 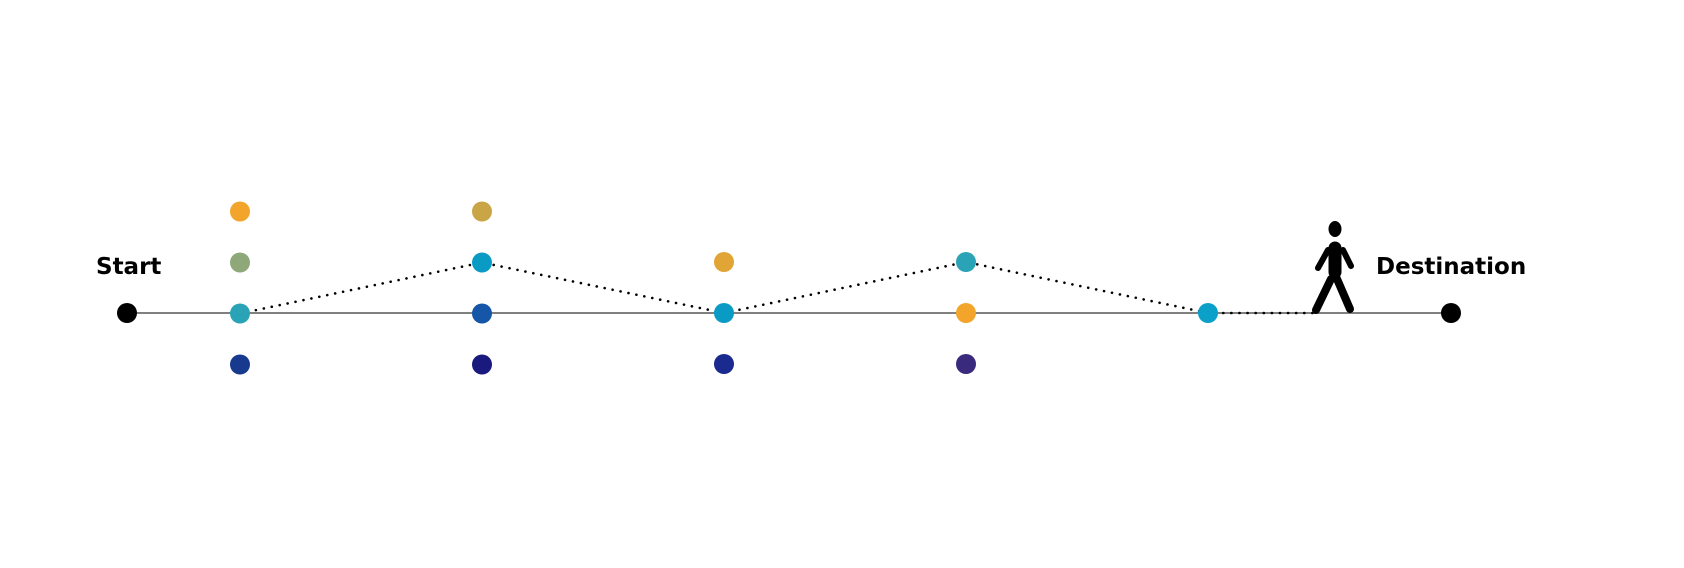 What do you see at coordinates (777, 287) in the screenshot?
I see `selected-path` at bounding box center [777, 287].